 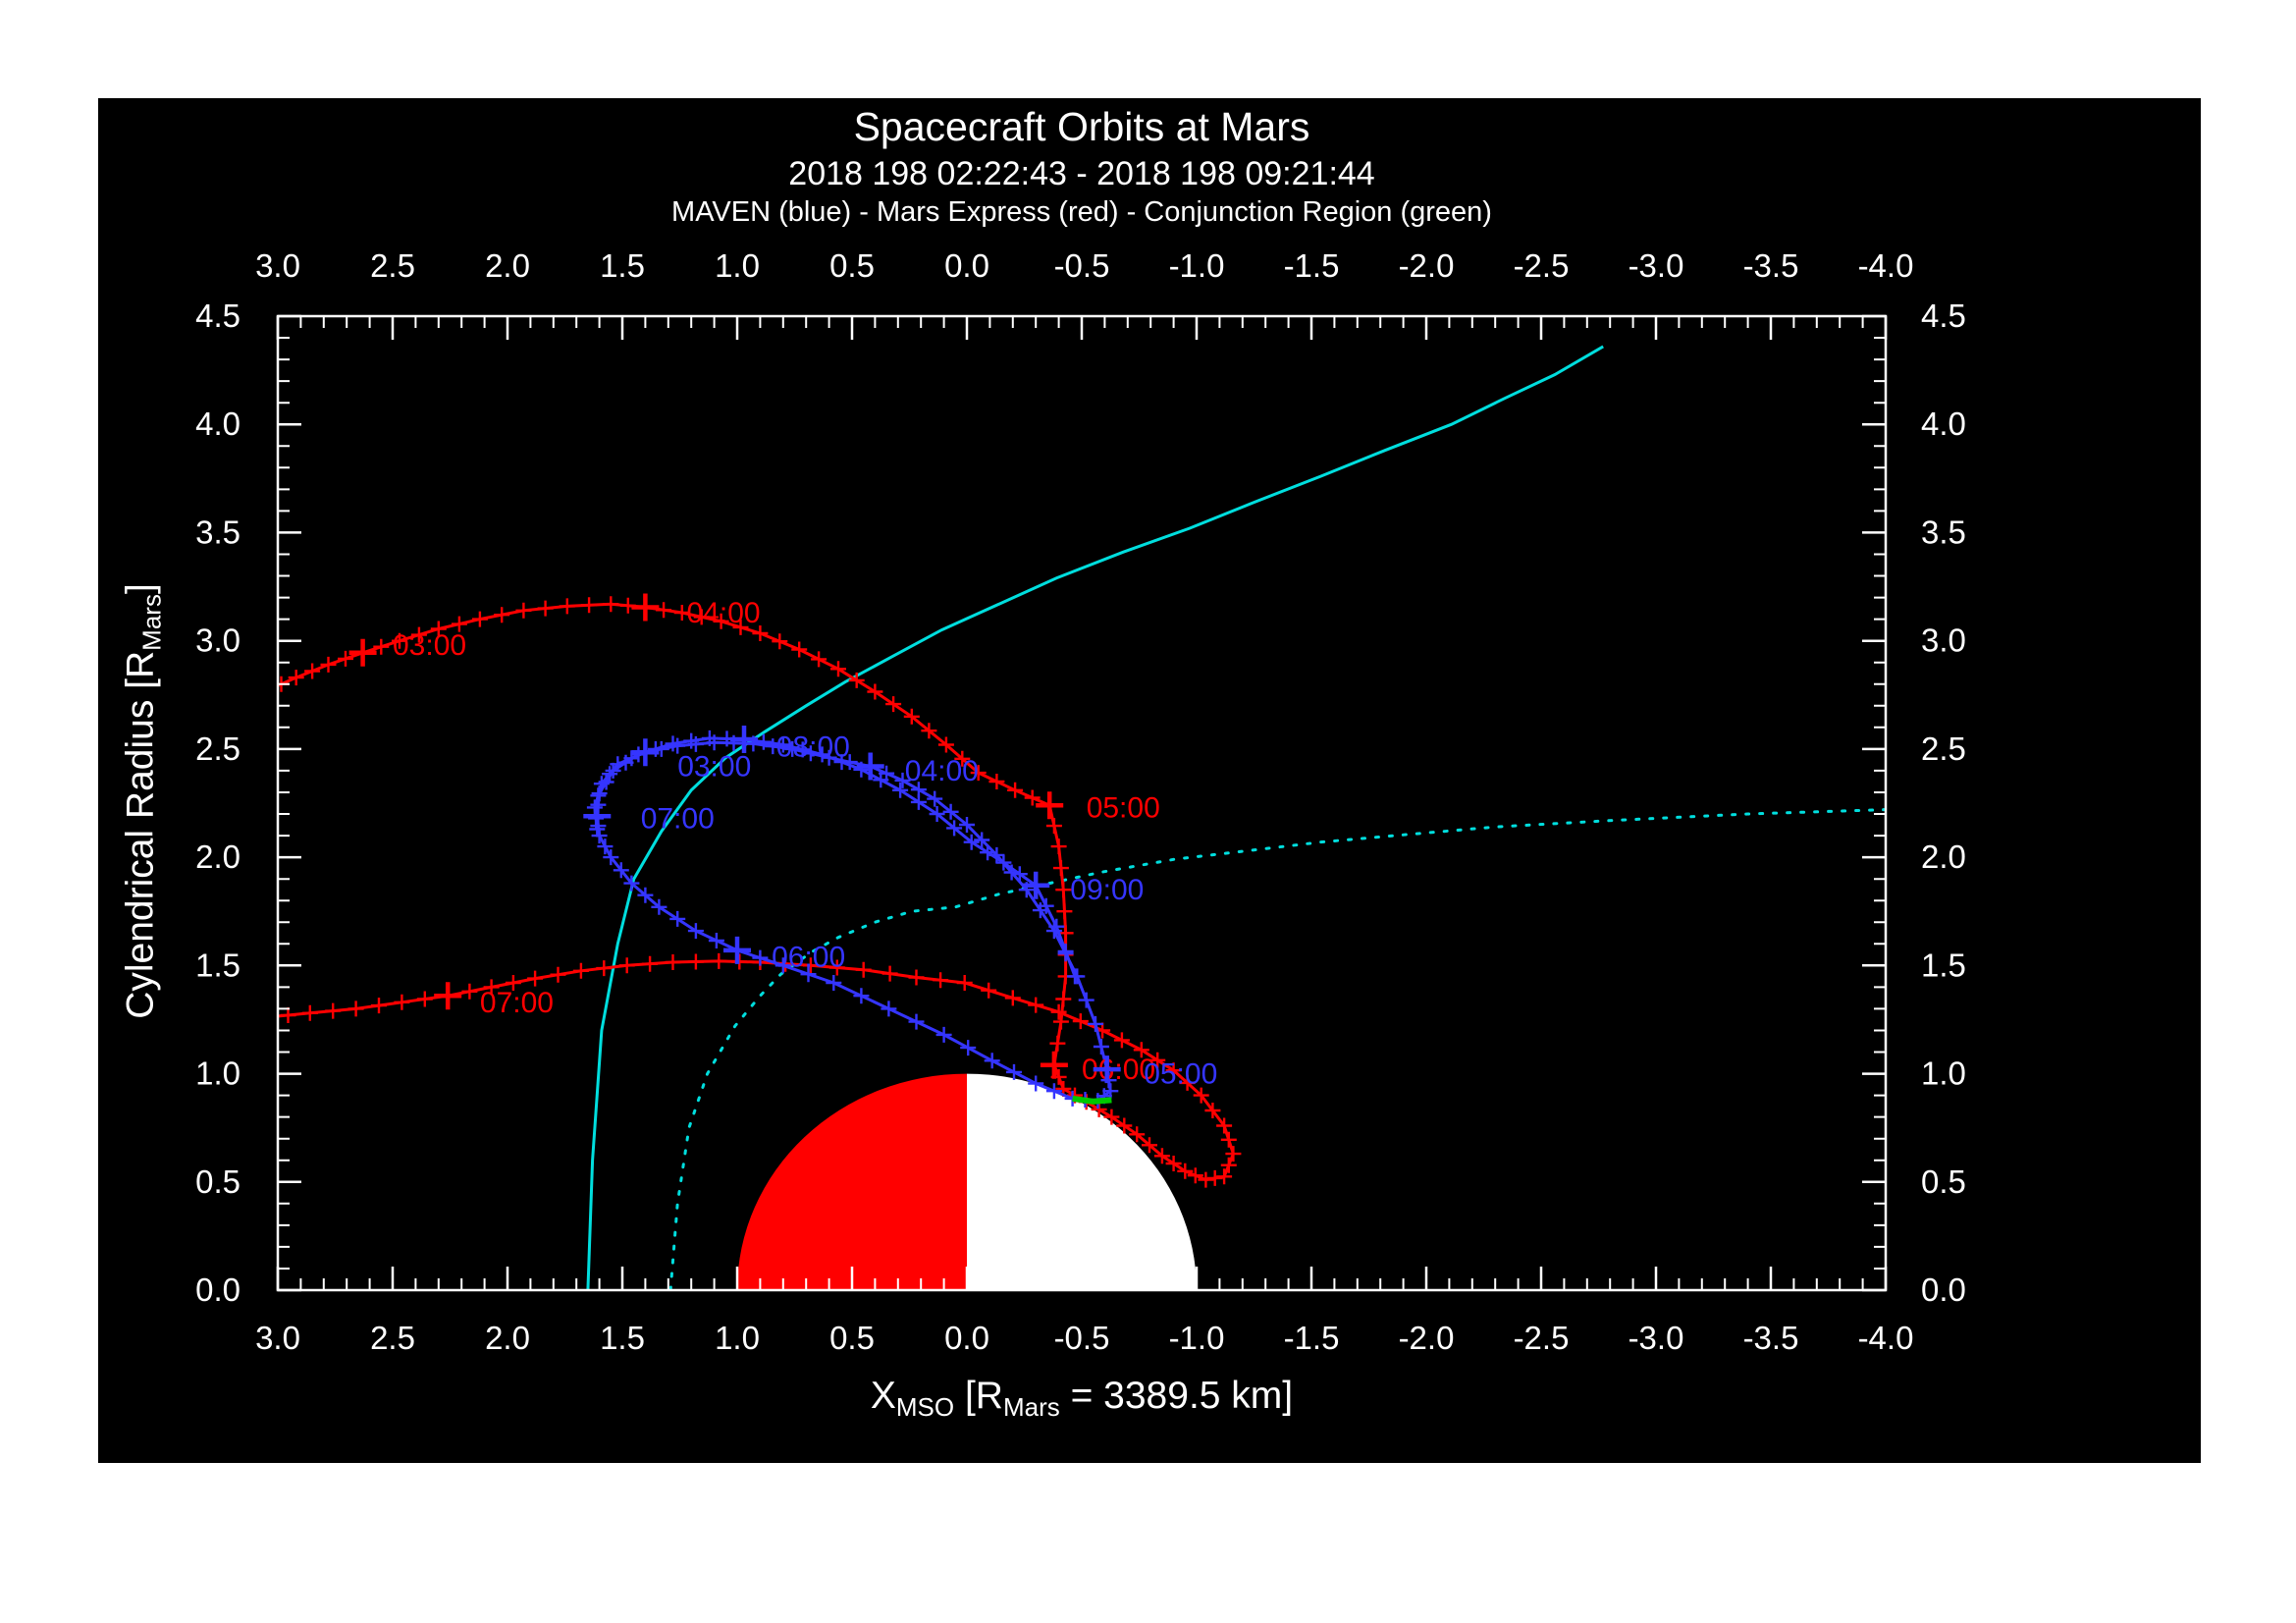 What do you see at coordinates (140, 834) in the screenshot?
I see `y-axis-title-main: Cylendrical Radius [R` at bounding box center [140, 834].